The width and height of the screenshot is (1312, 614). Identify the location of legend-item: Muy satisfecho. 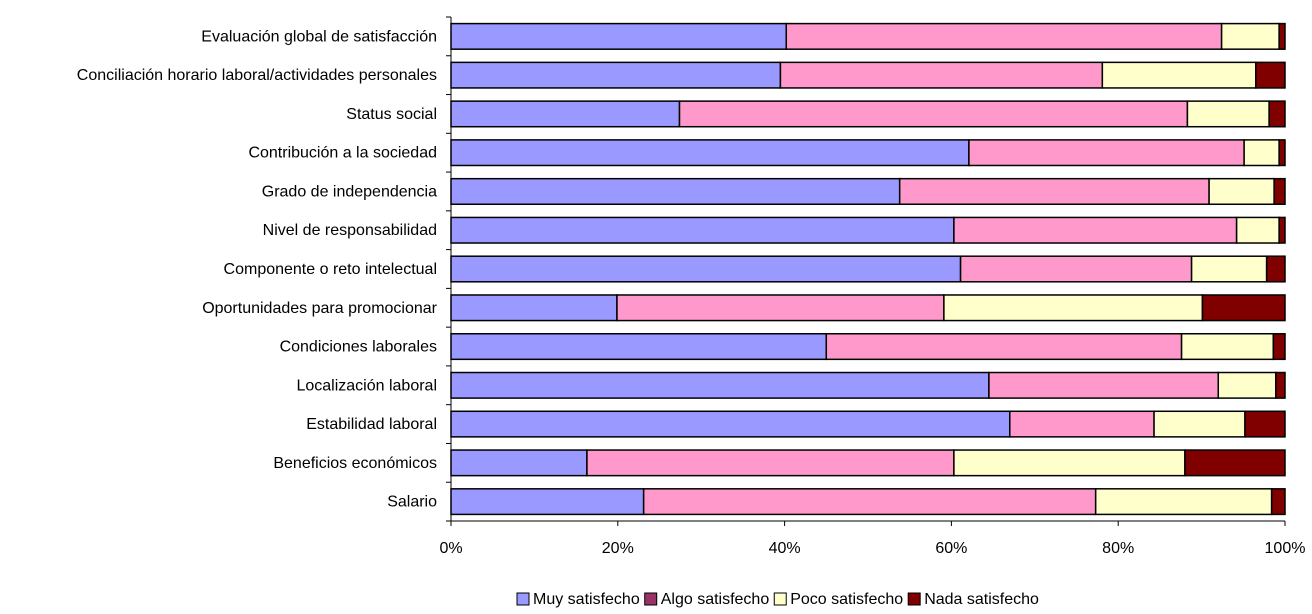
(578, 599).